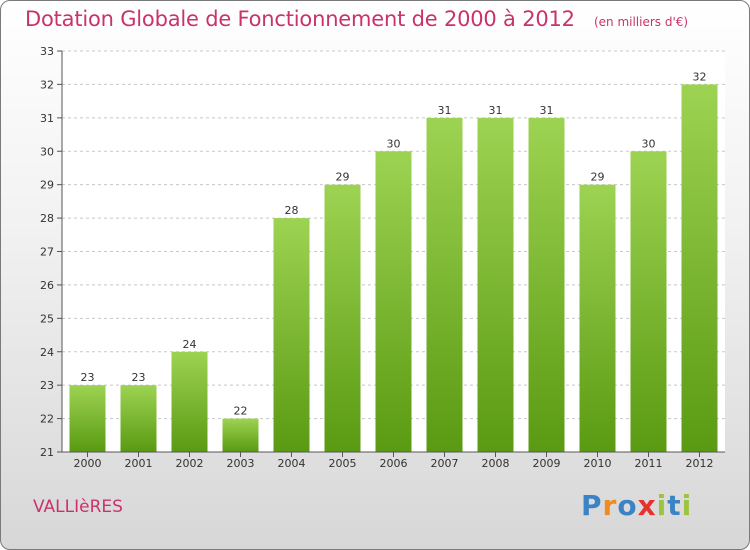  I want to click on x-tick-label-2004: 2004, so click(292, 463).